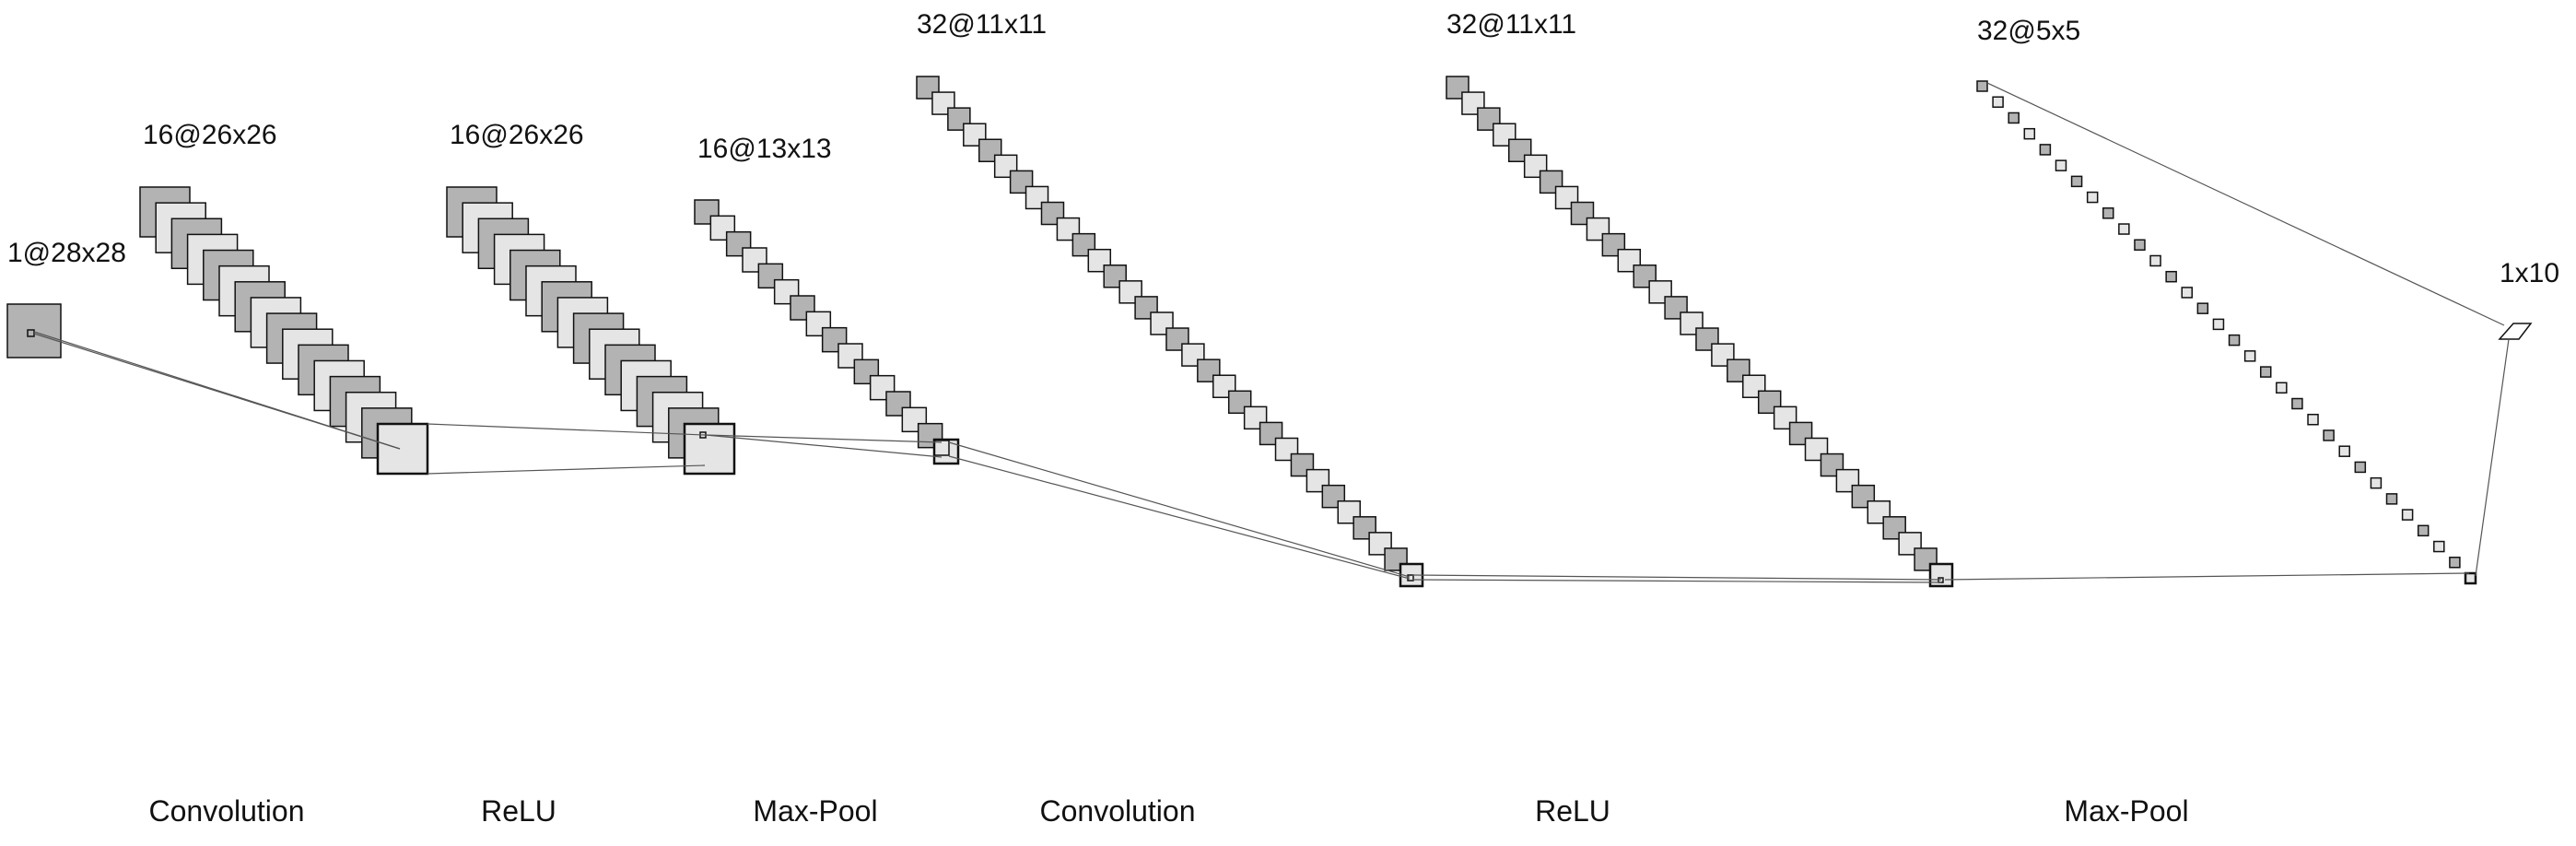 This screenshot has height=846, width=2576. What do you see at coordinates (764, 149) in the screenshot?
I see `layer-label-pool1: 16@13x13` at bounding box center [764, 149].